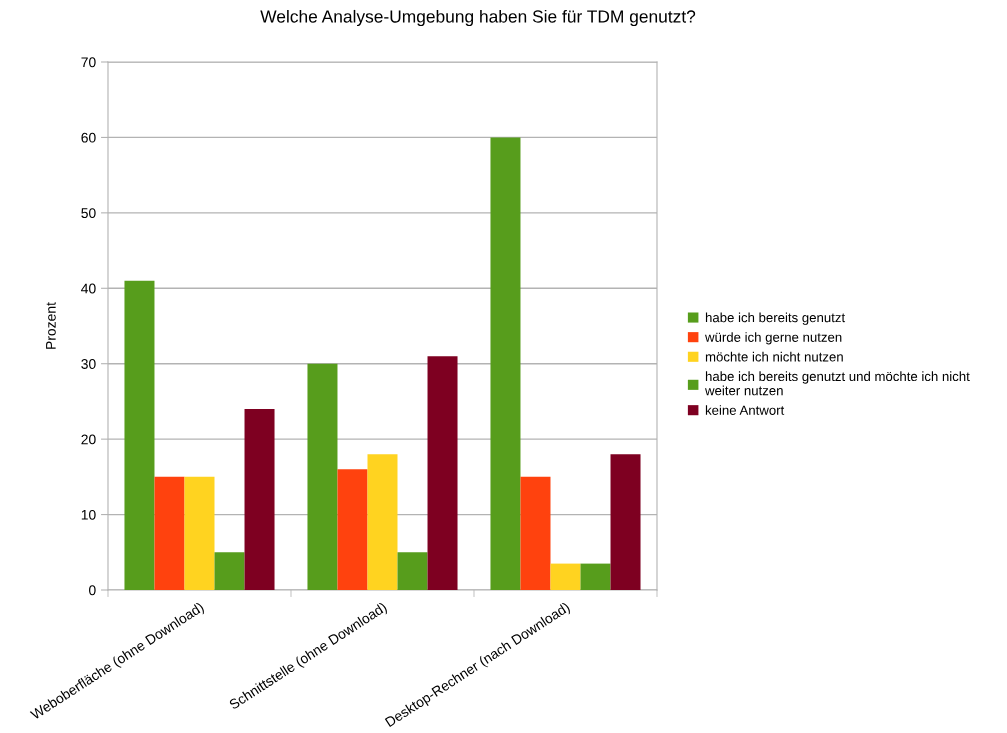 This screenshot has width=1007, height=733. Describe the element at coordinates (51, 325) in the screenshot. I see `y-axis-title: Prozent` at that location.